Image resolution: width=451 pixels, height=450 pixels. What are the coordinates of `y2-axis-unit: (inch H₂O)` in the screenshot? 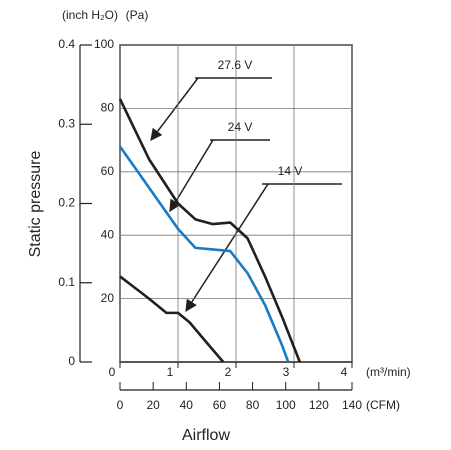 It's located at (90, 15).